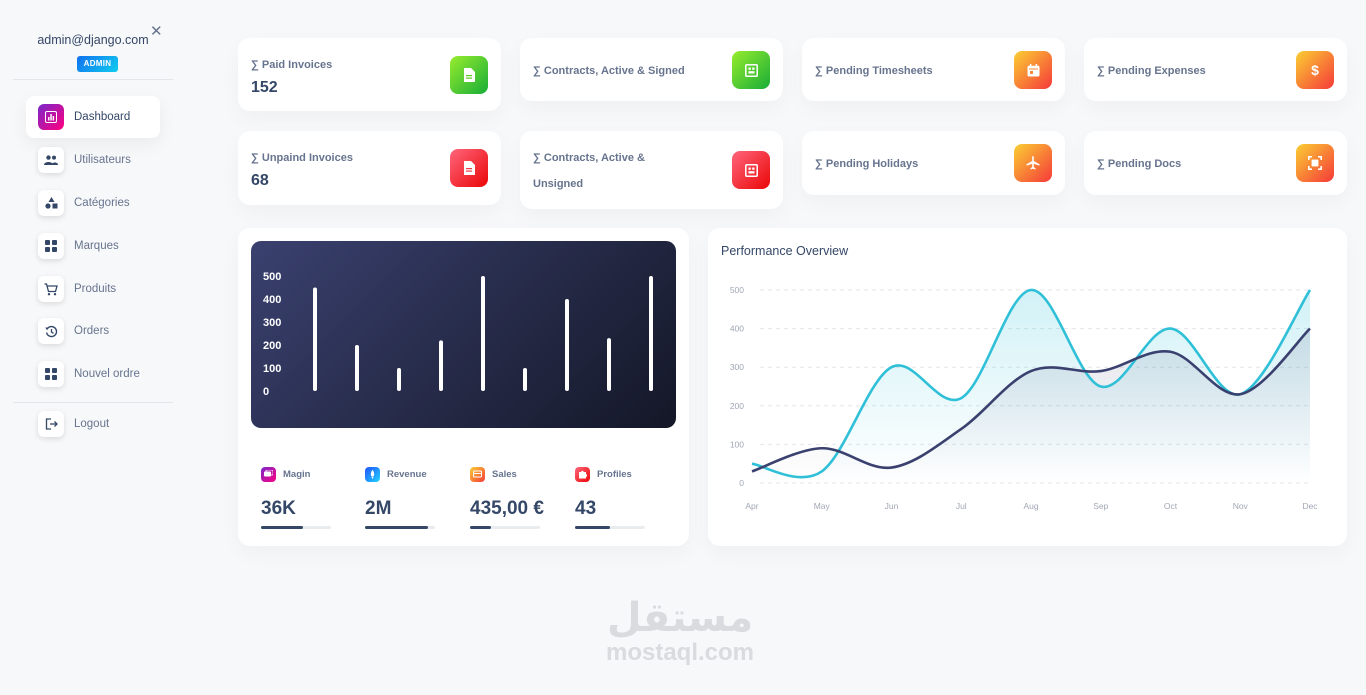  What do you see at coordinates (302, 158) in the screenshot?
I see `stat-label: ∑ Unpaind Invoices` at bounding box center [302, 158].